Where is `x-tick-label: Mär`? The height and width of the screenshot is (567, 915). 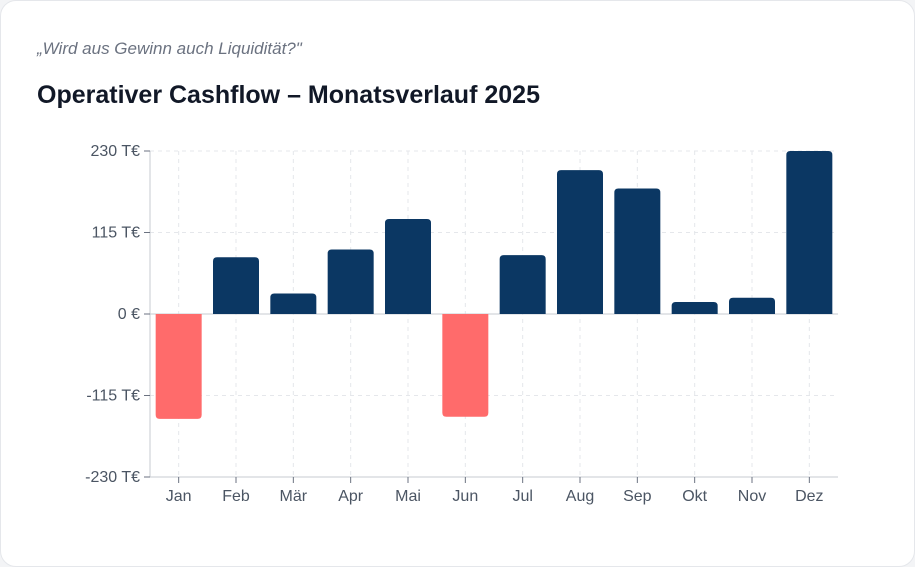
x-tick-label: Mär is located at coordinates (294, 496).